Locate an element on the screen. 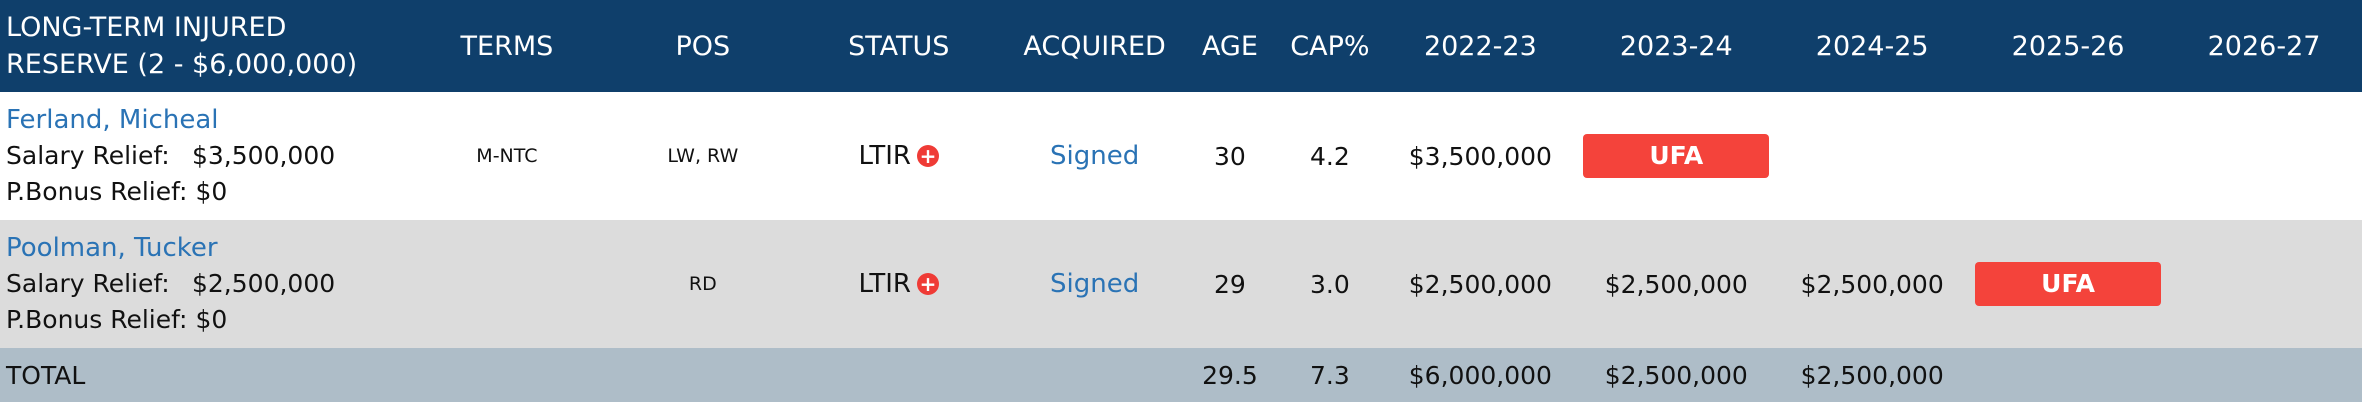  season-cell-2: UFA is located at coordinates (1676, 156).